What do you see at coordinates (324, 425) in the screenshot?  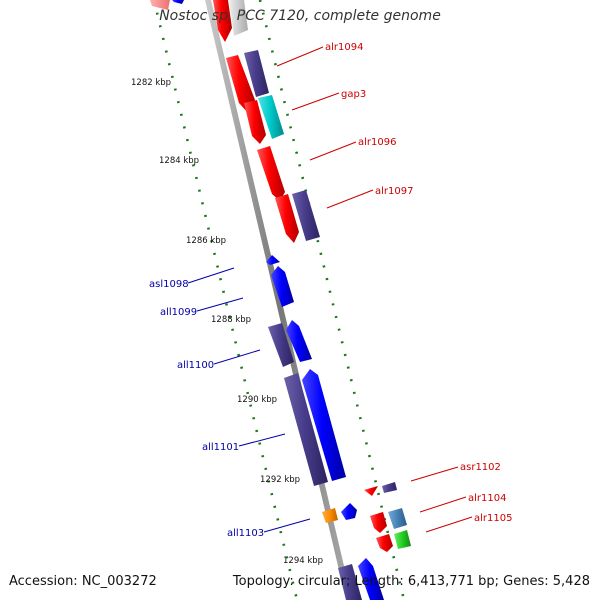 I see `gene-all1101` at bounding box center [324, 425].